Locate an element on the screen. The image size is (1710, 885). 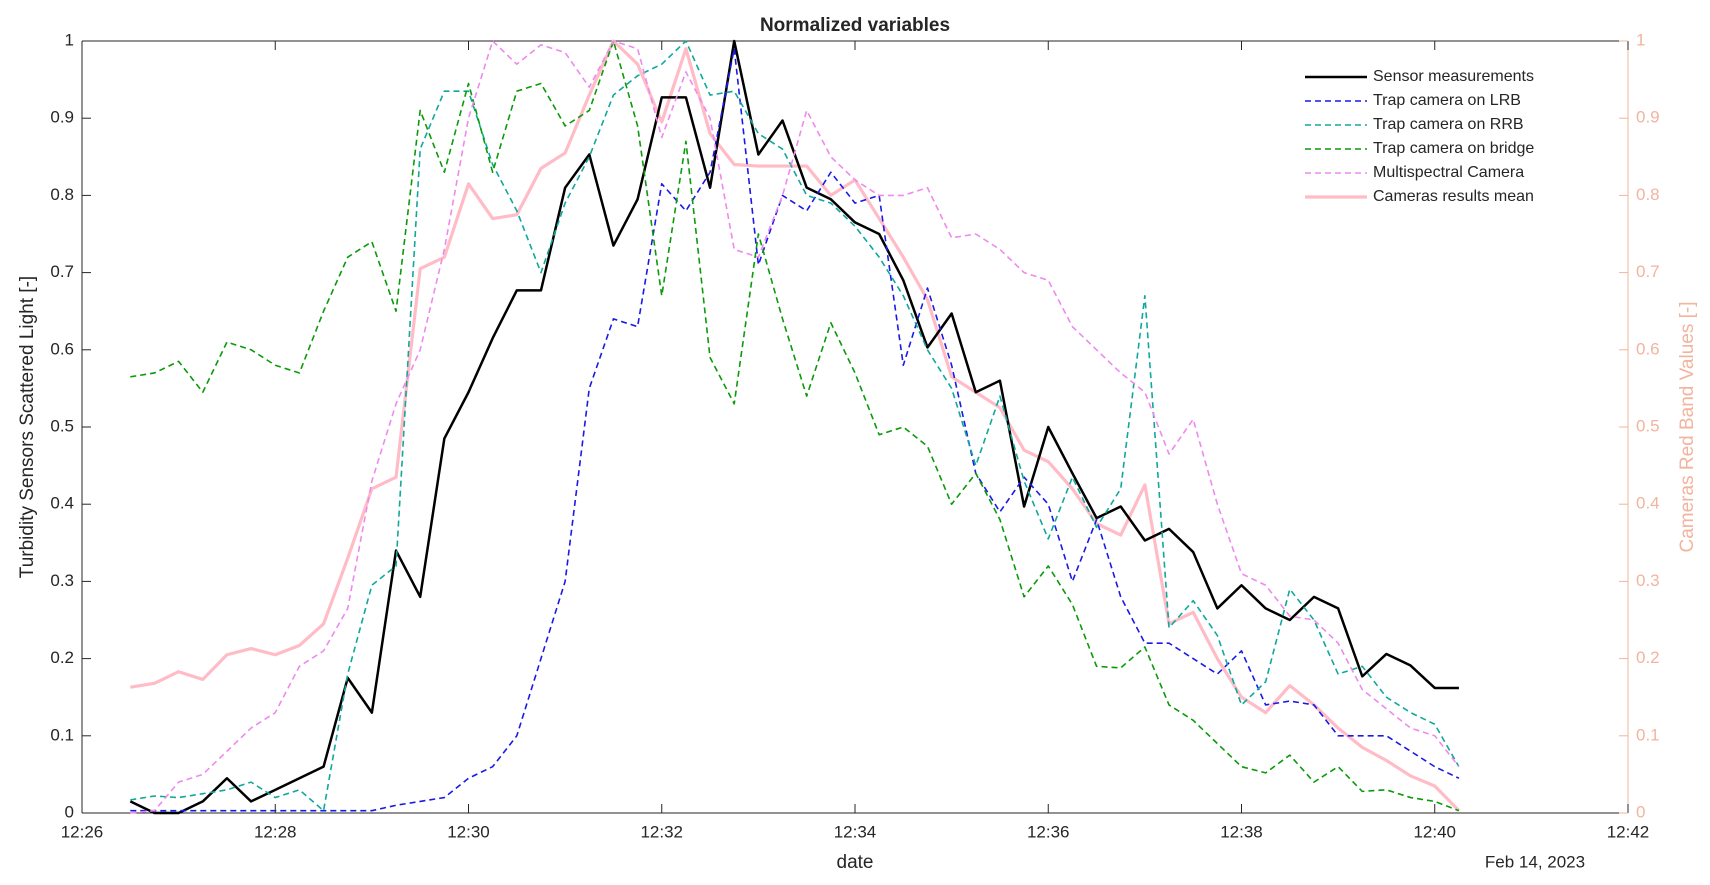
x-tick-label: 12:34 is located at coordinates (855, 831).